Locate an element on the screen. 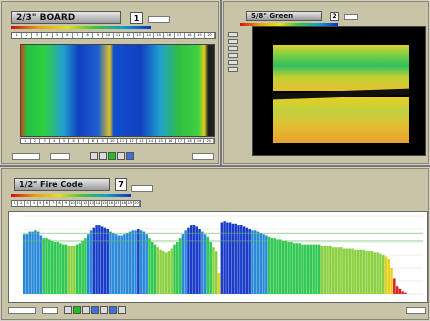 This screenshot has height=321, width=430. product-number: 1 is located at coordinates (136, 18).